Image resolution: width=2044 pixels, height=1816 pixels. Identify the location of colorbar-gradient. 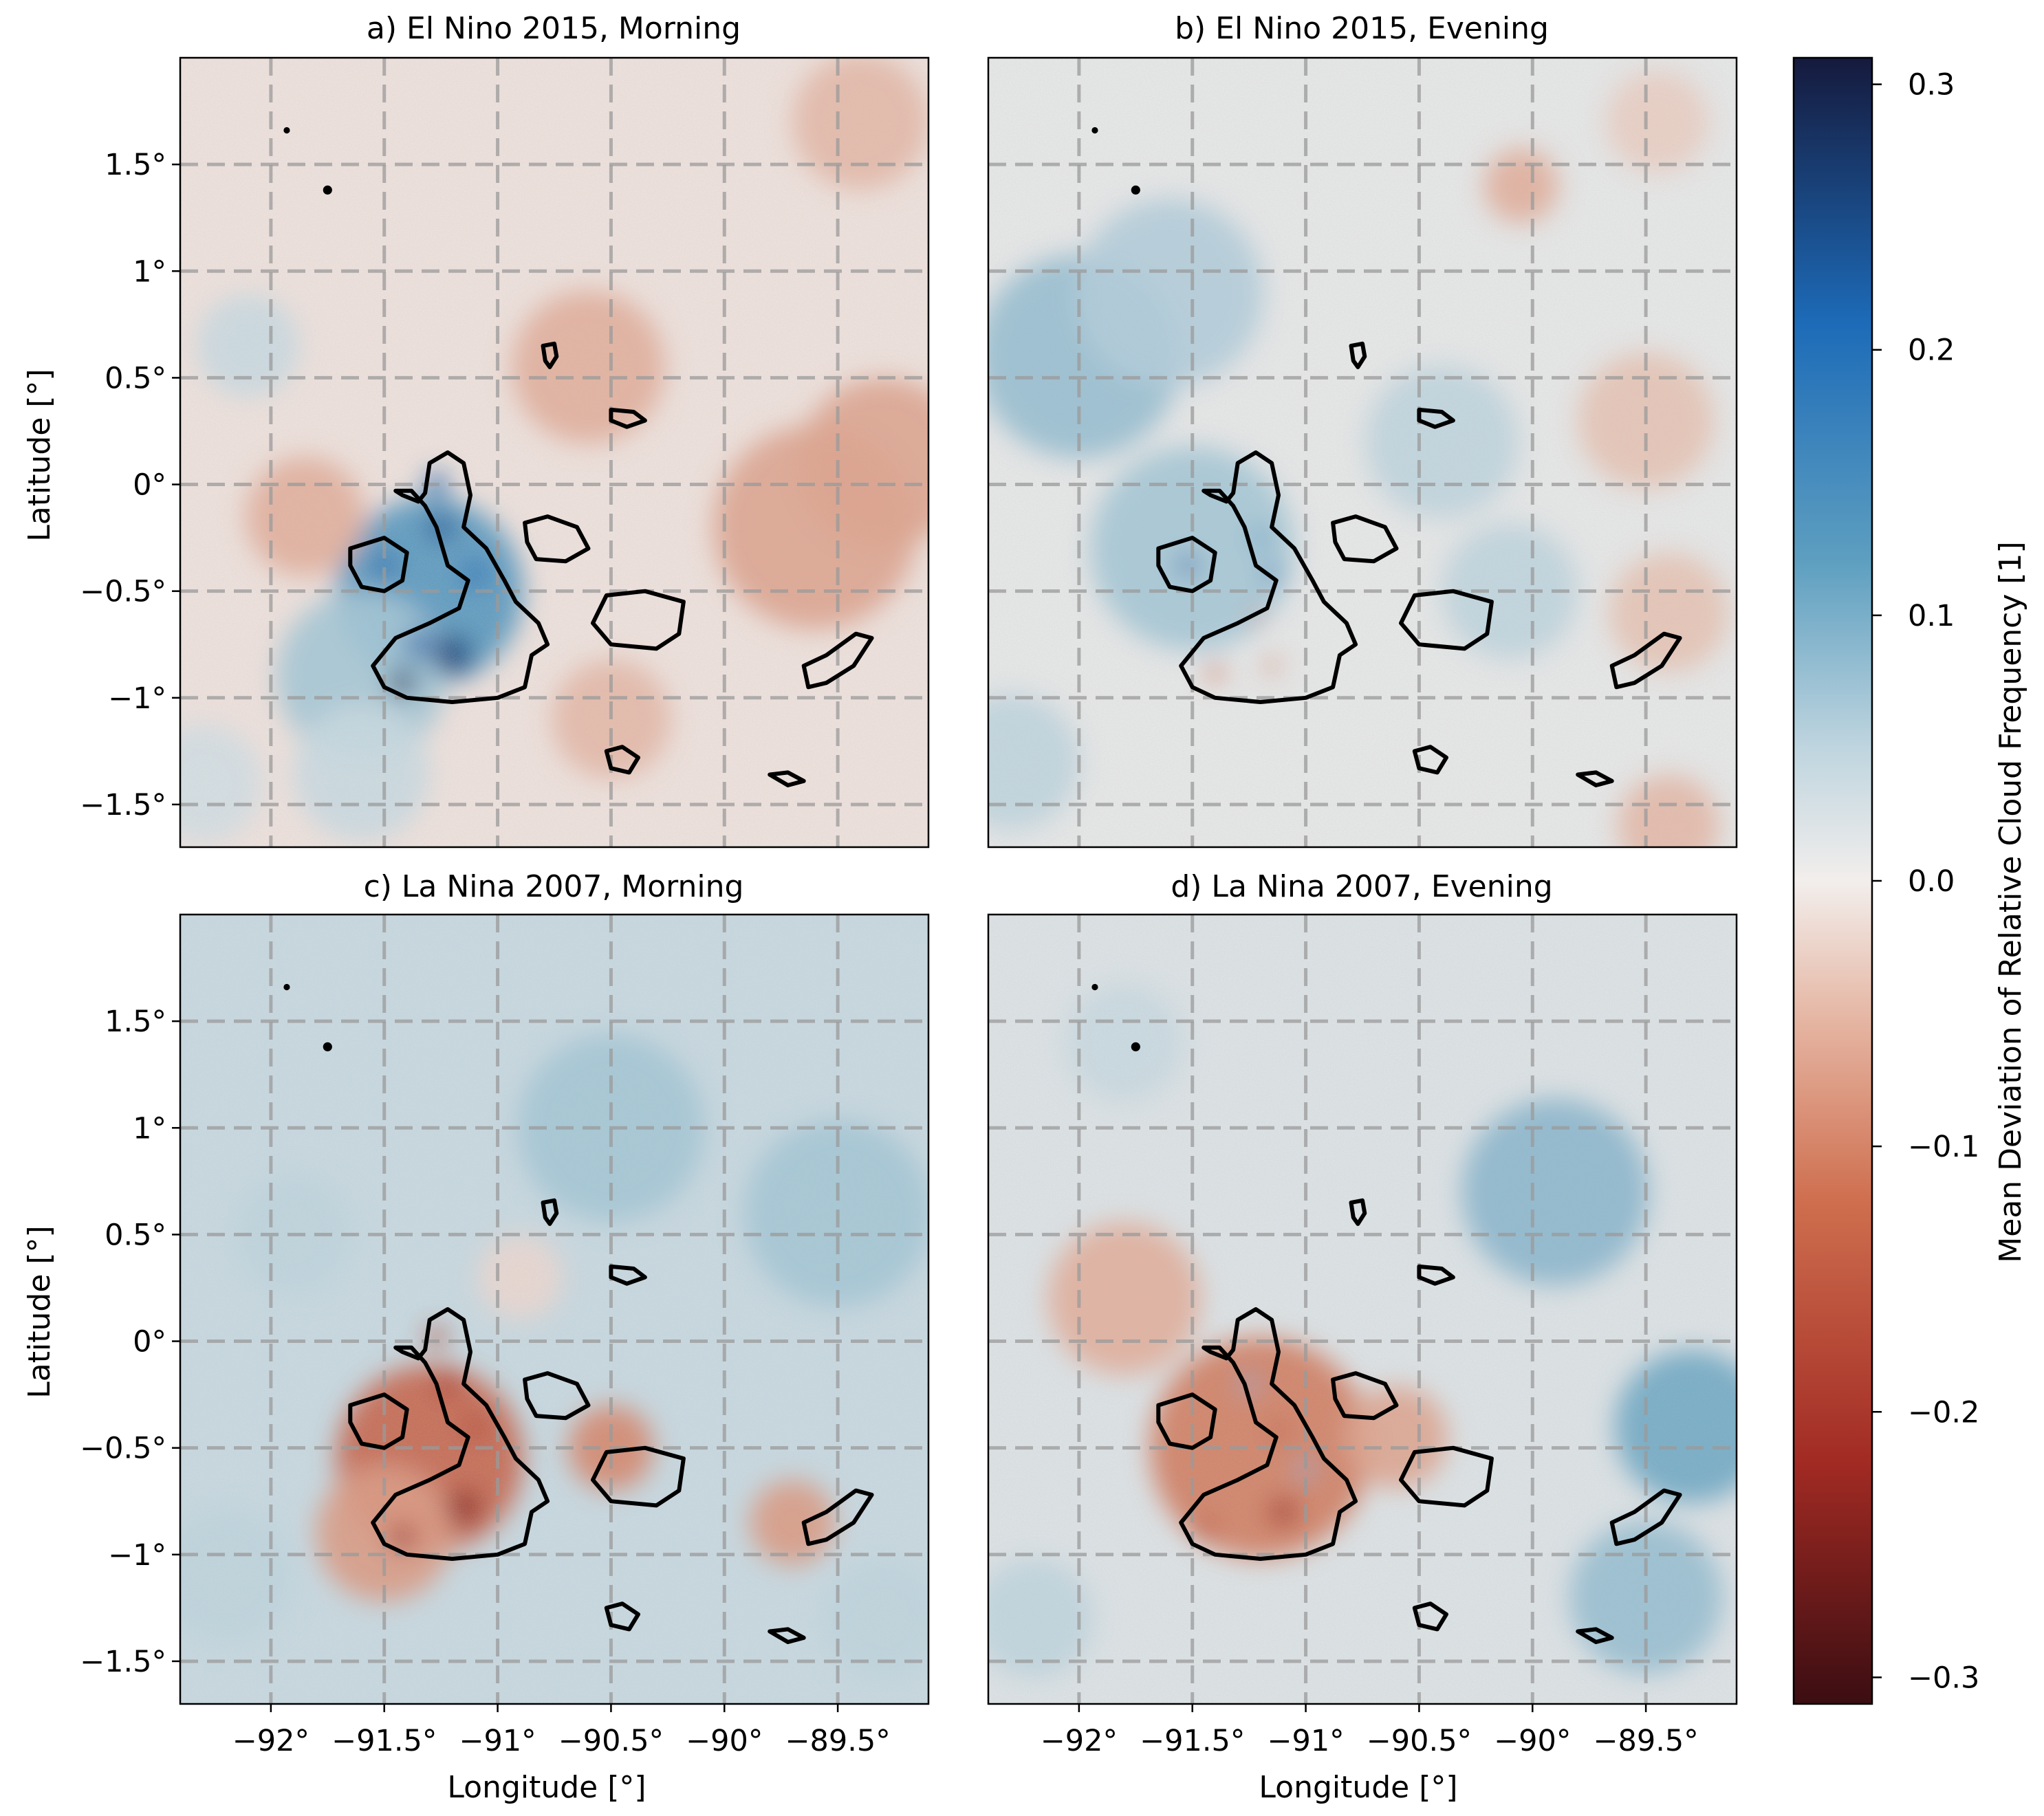
(1832, 880).